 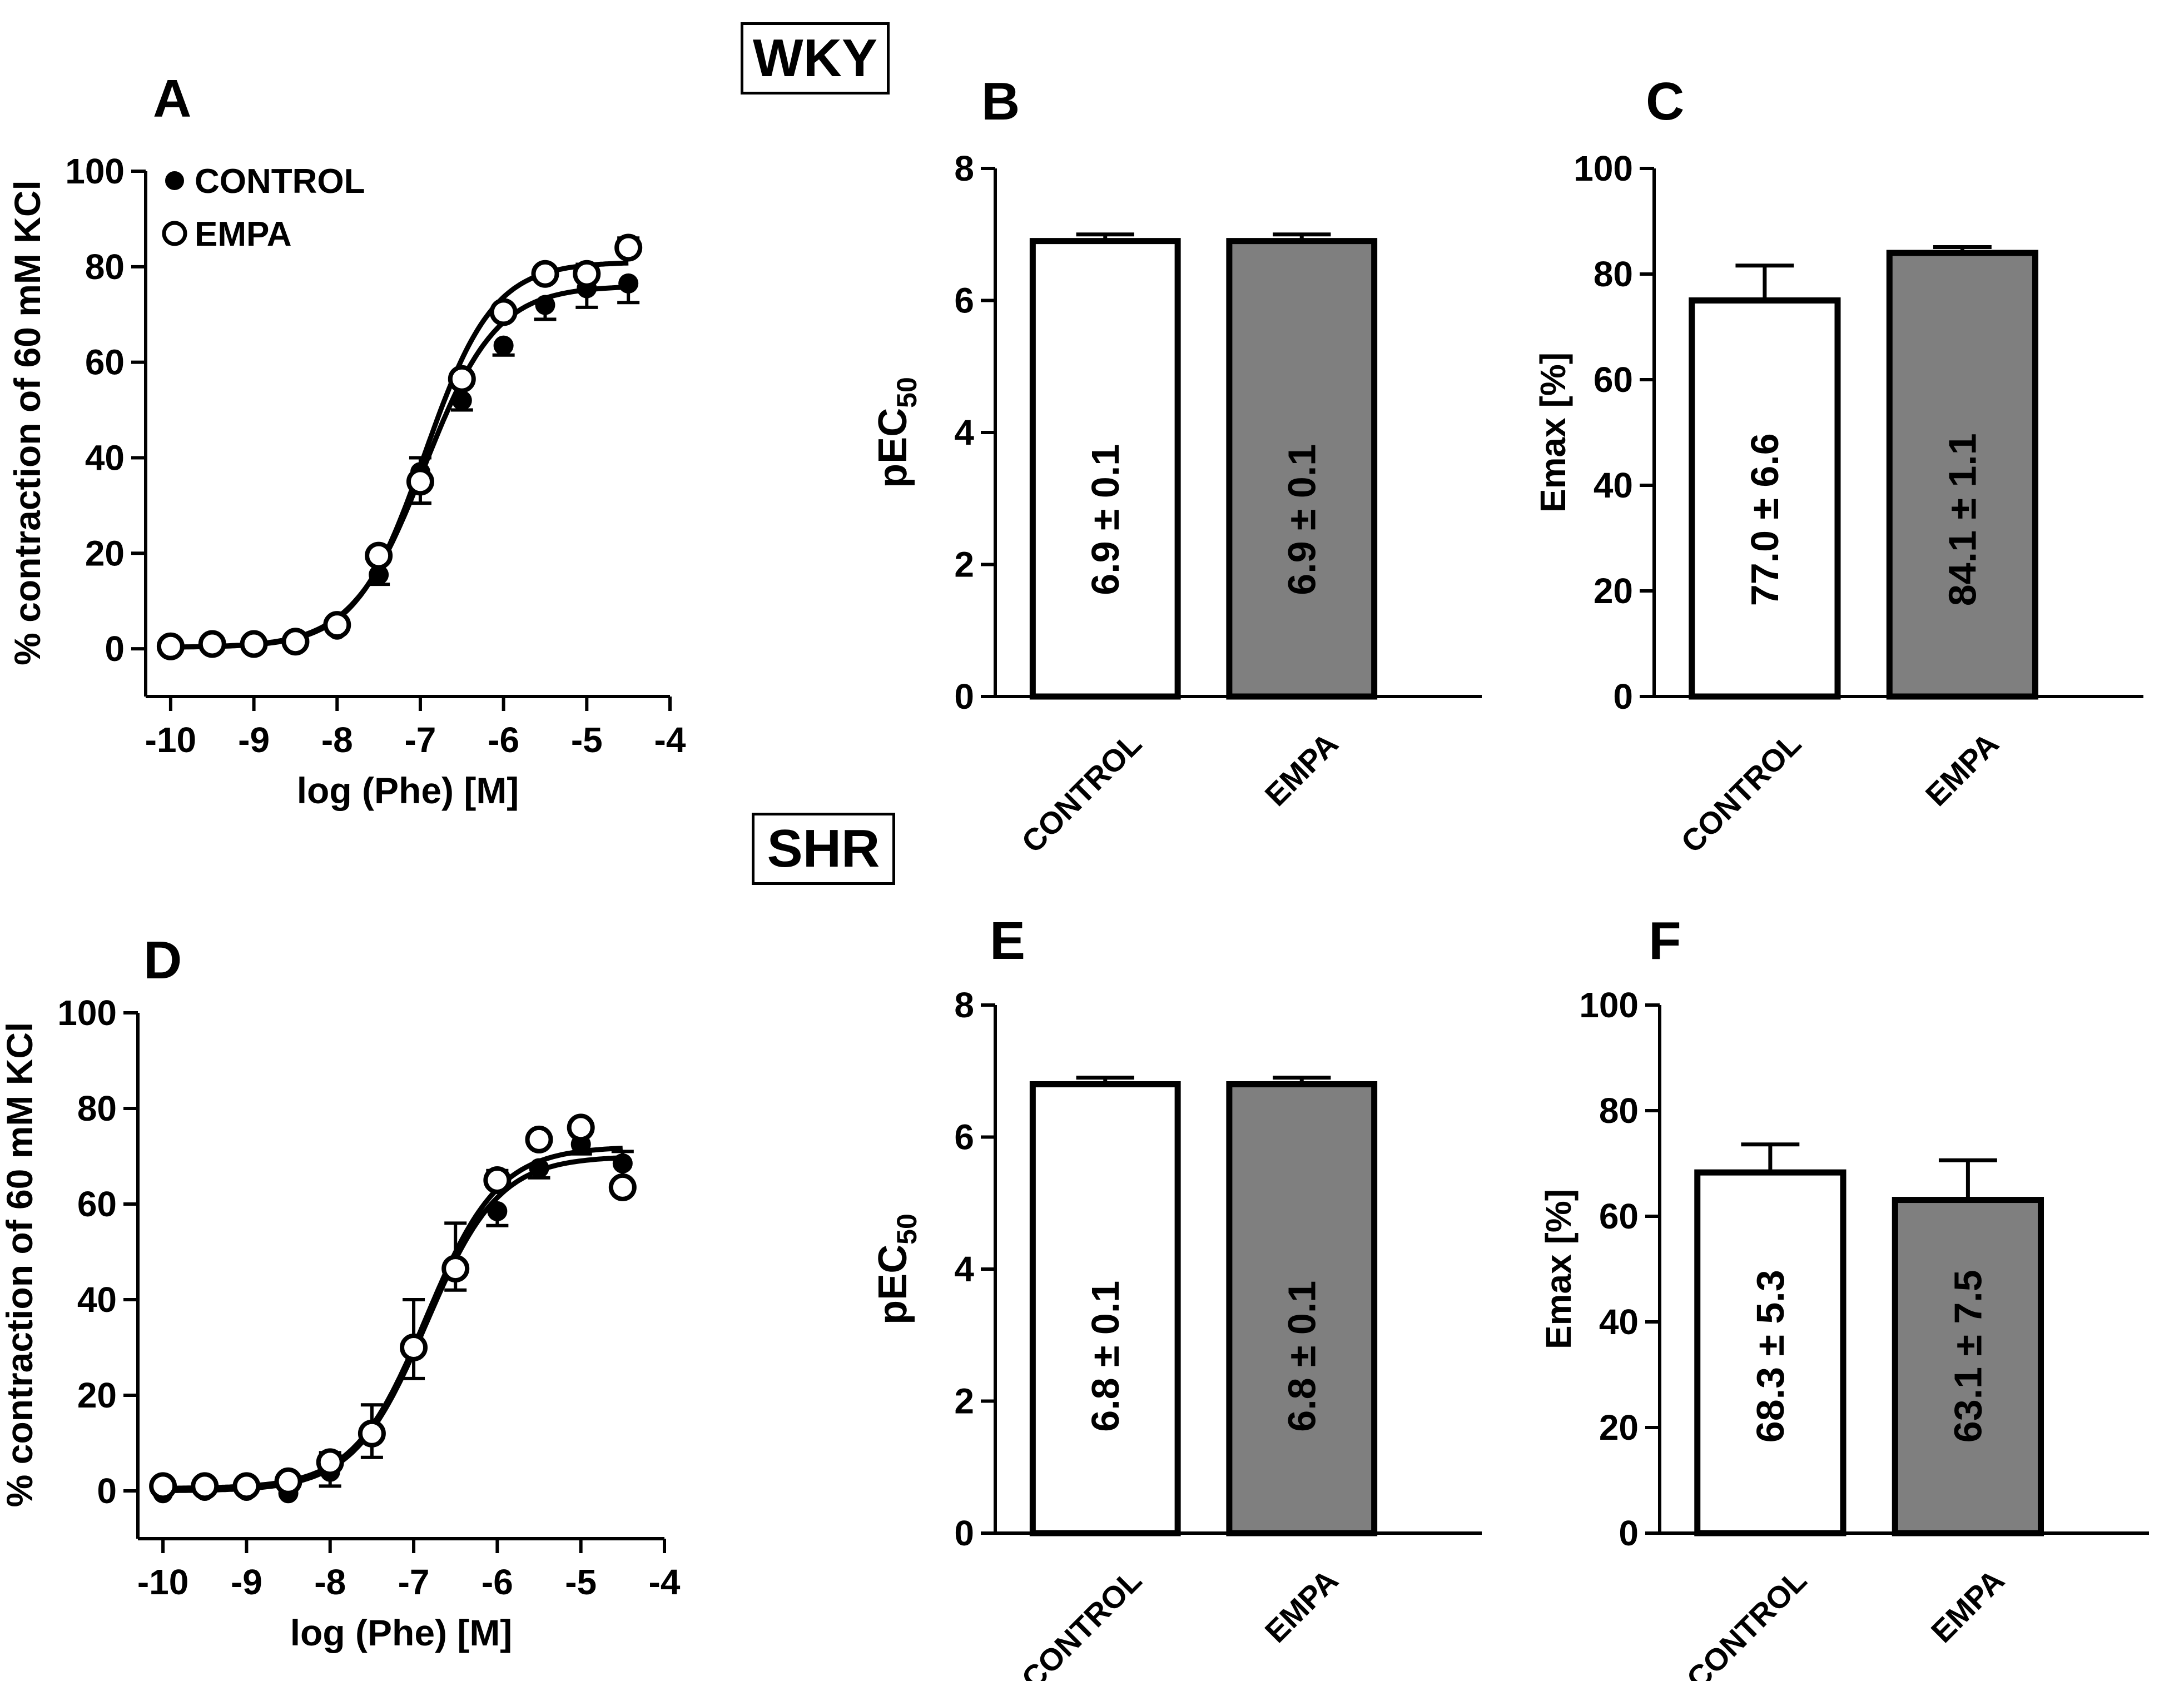 I want to click on panel-d-x-tick-label: -6, so click(x=497, y=1582).